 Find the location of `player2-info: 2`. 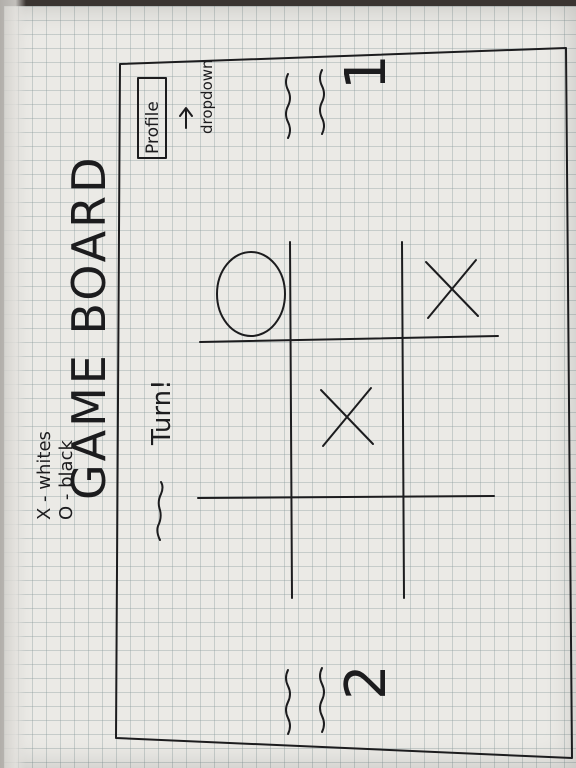

player2-info: 2 is located at coordinates (342, 699).